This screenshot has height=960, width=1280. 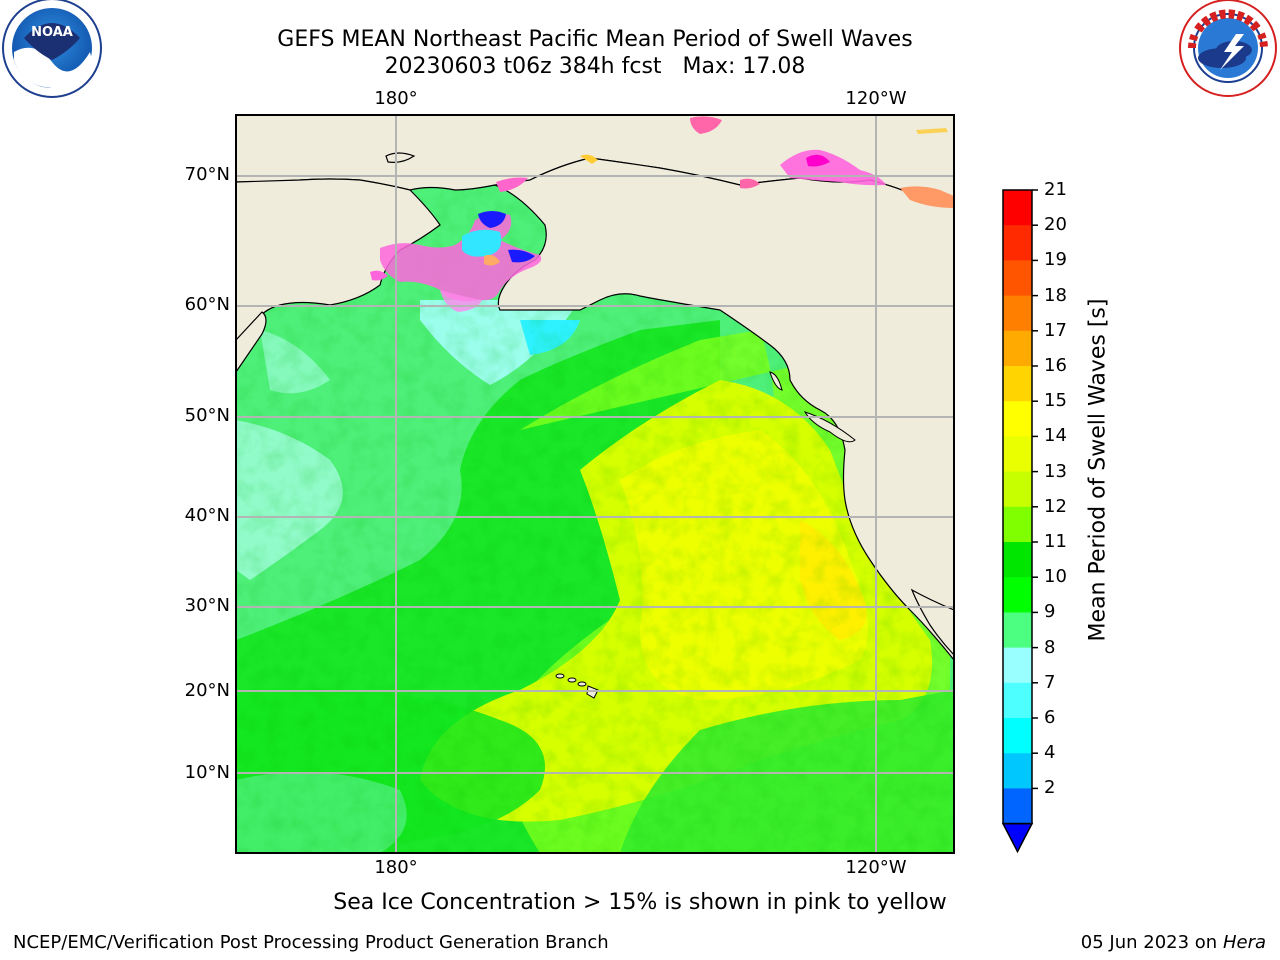 I want to click on colorbar-tick-label: 10, so click(x=1055, y=577).